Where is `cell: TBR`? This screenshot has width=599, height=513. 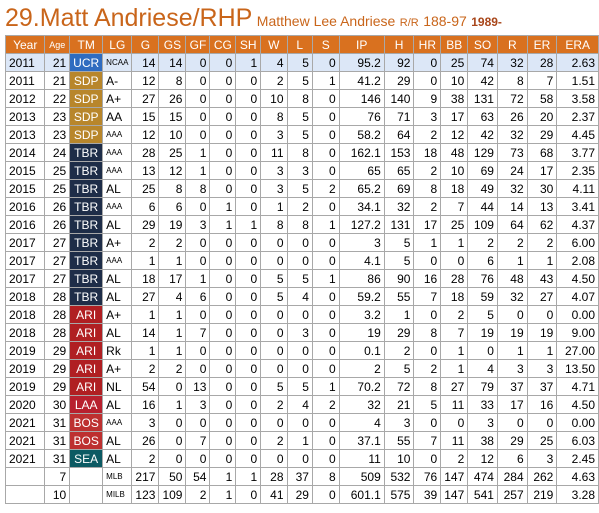 cell: TBR is located at coordinates (86, 278).